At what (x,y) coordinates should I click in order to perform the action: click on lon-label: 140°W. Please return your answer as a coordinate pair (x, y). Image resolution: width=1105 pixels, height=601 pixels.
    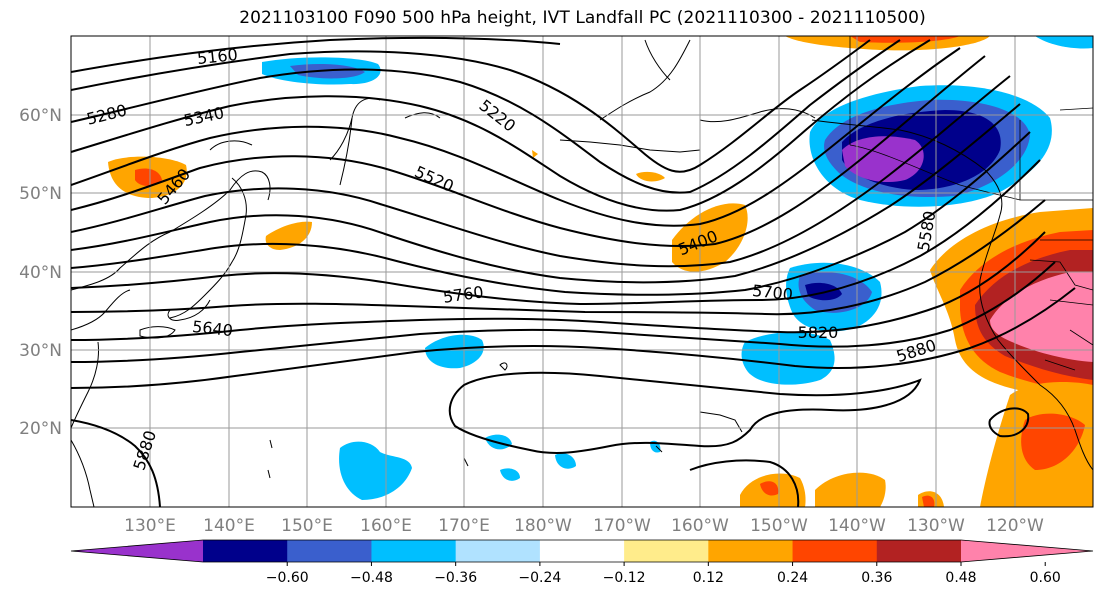
    Looking at the image, I should click on (857, 526).